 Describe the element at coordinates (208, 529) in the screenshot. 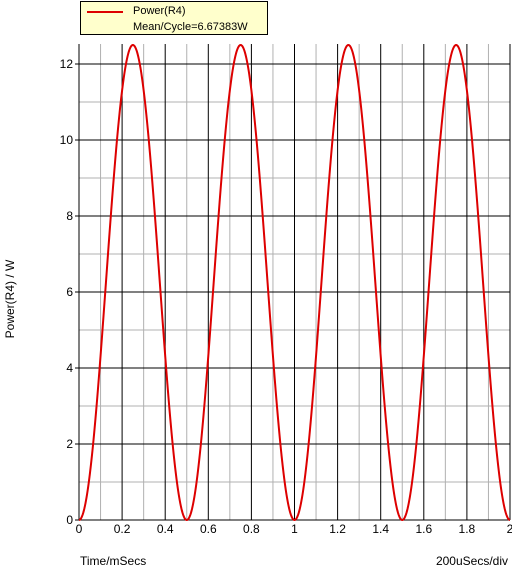

I see `x-tick-label: 0.6` at that location.